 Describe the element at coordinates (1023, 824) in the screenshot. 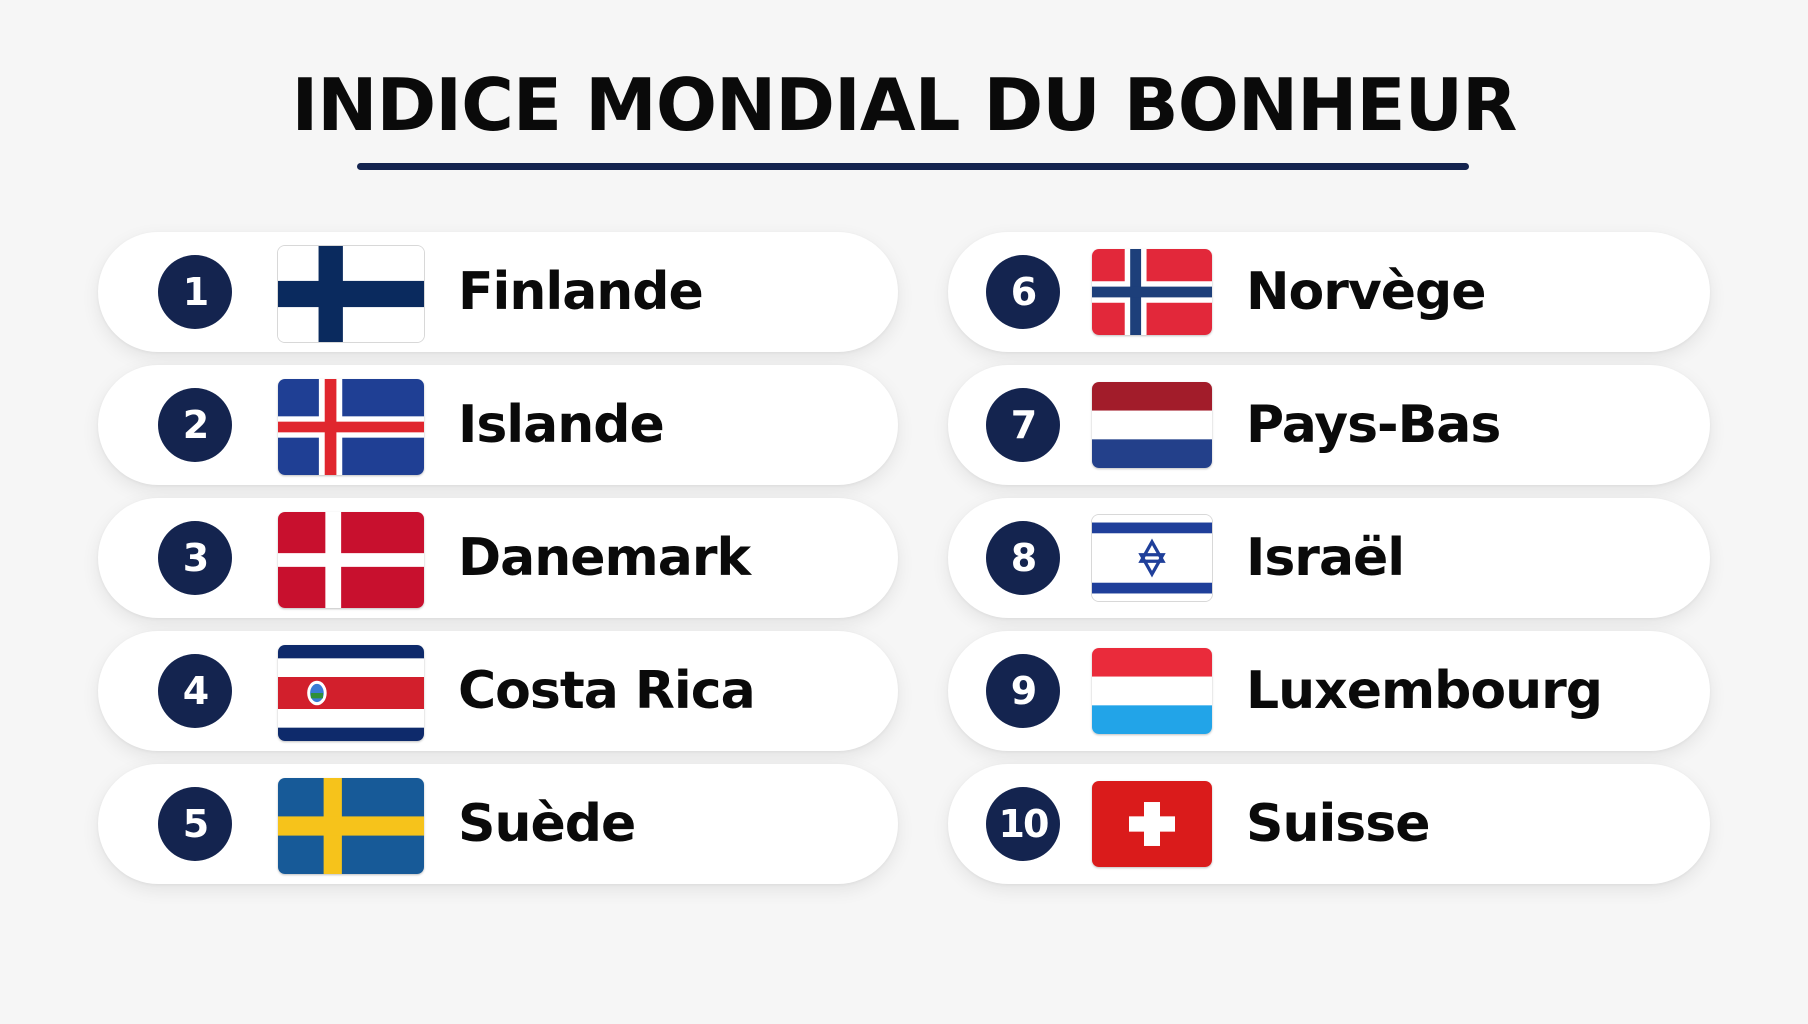

I see `rank-badge: 10` at that location.